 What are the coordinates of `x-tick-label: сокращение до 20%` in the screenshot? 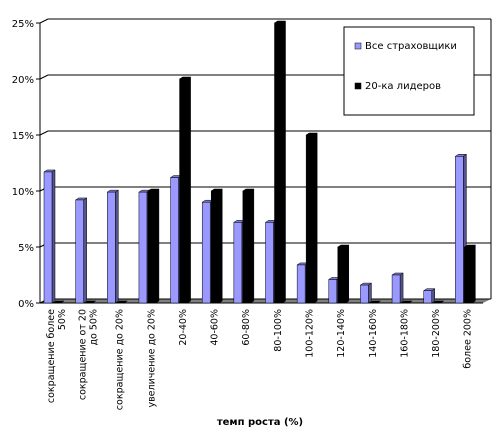 It's located at (120, 359).